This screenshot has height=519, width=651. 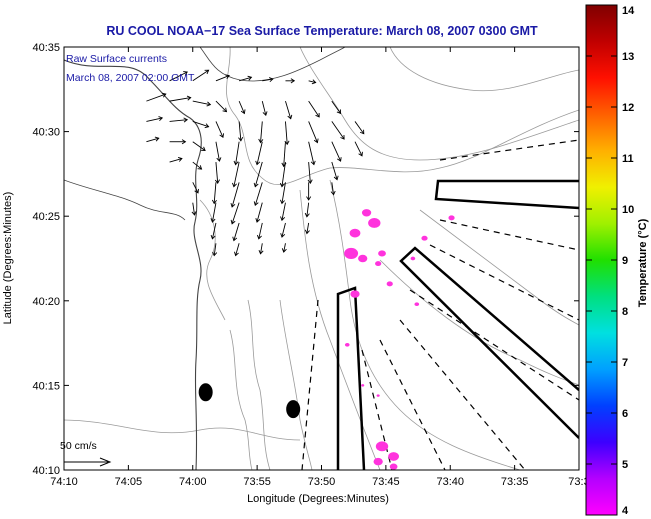 I want to click on colorbar-tick-label: 4, so click(x=625, y=511).